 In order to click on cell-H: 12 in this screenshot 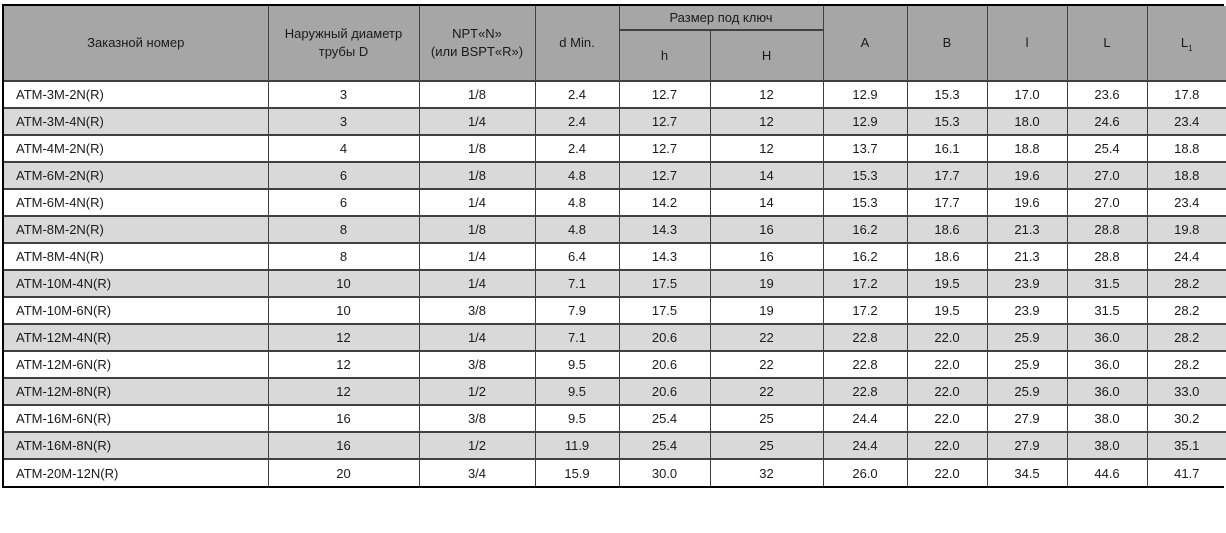, I will do `click(766, 121)`.